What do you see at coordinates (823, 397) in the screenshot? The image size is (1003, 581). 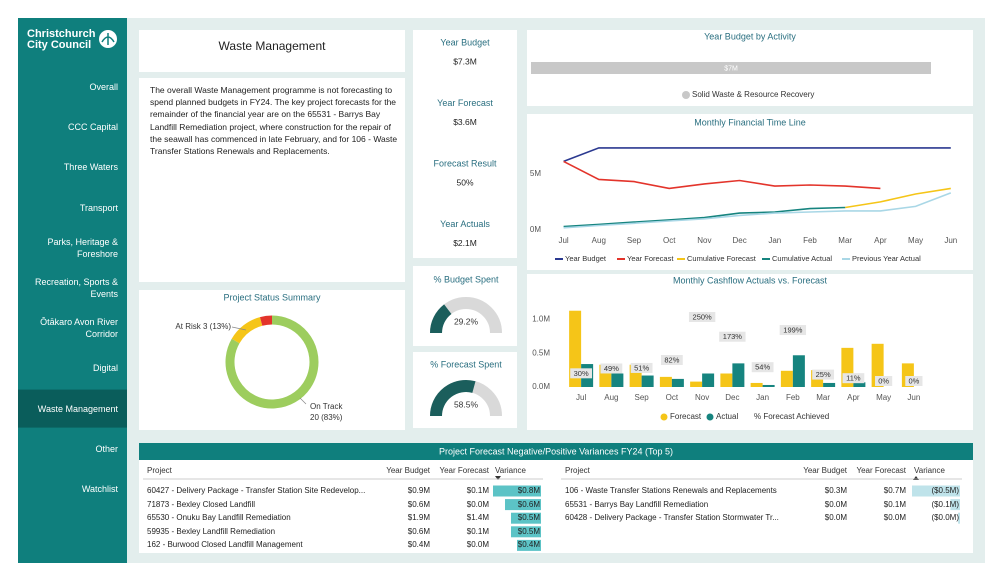 I see `x-tick-label: Mar` at bounding box center [823, 397].